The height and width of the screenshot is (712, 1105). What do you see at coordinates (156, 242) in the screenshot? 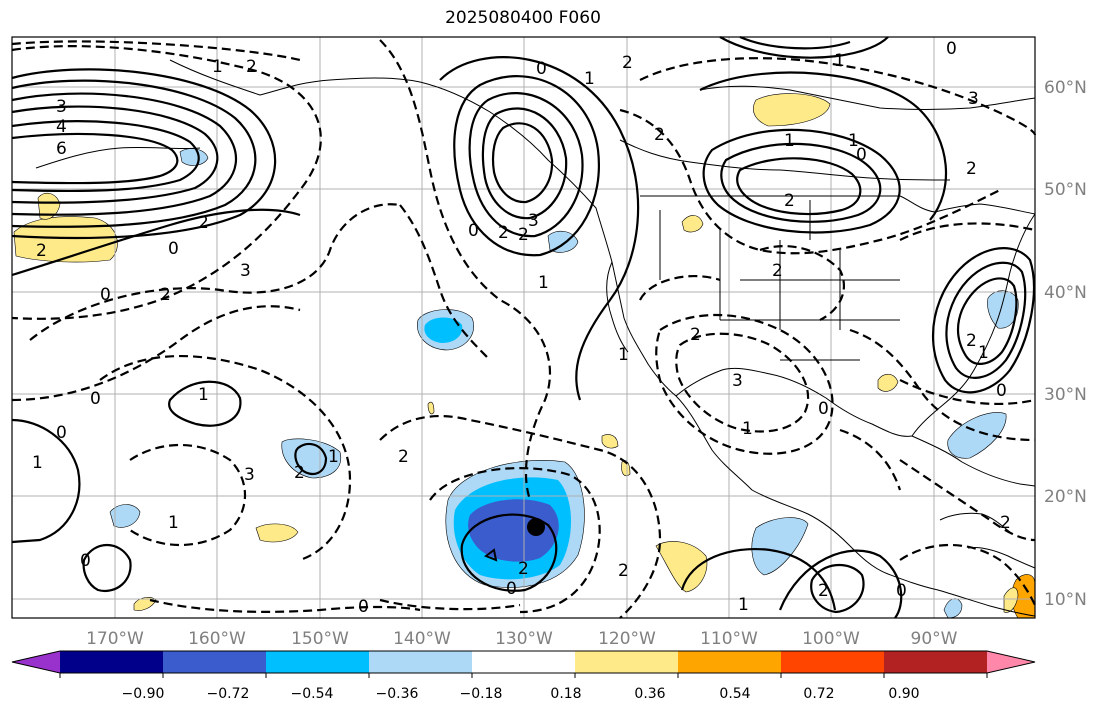
I see `contour-west-zero` at bounding box center [156, 242].